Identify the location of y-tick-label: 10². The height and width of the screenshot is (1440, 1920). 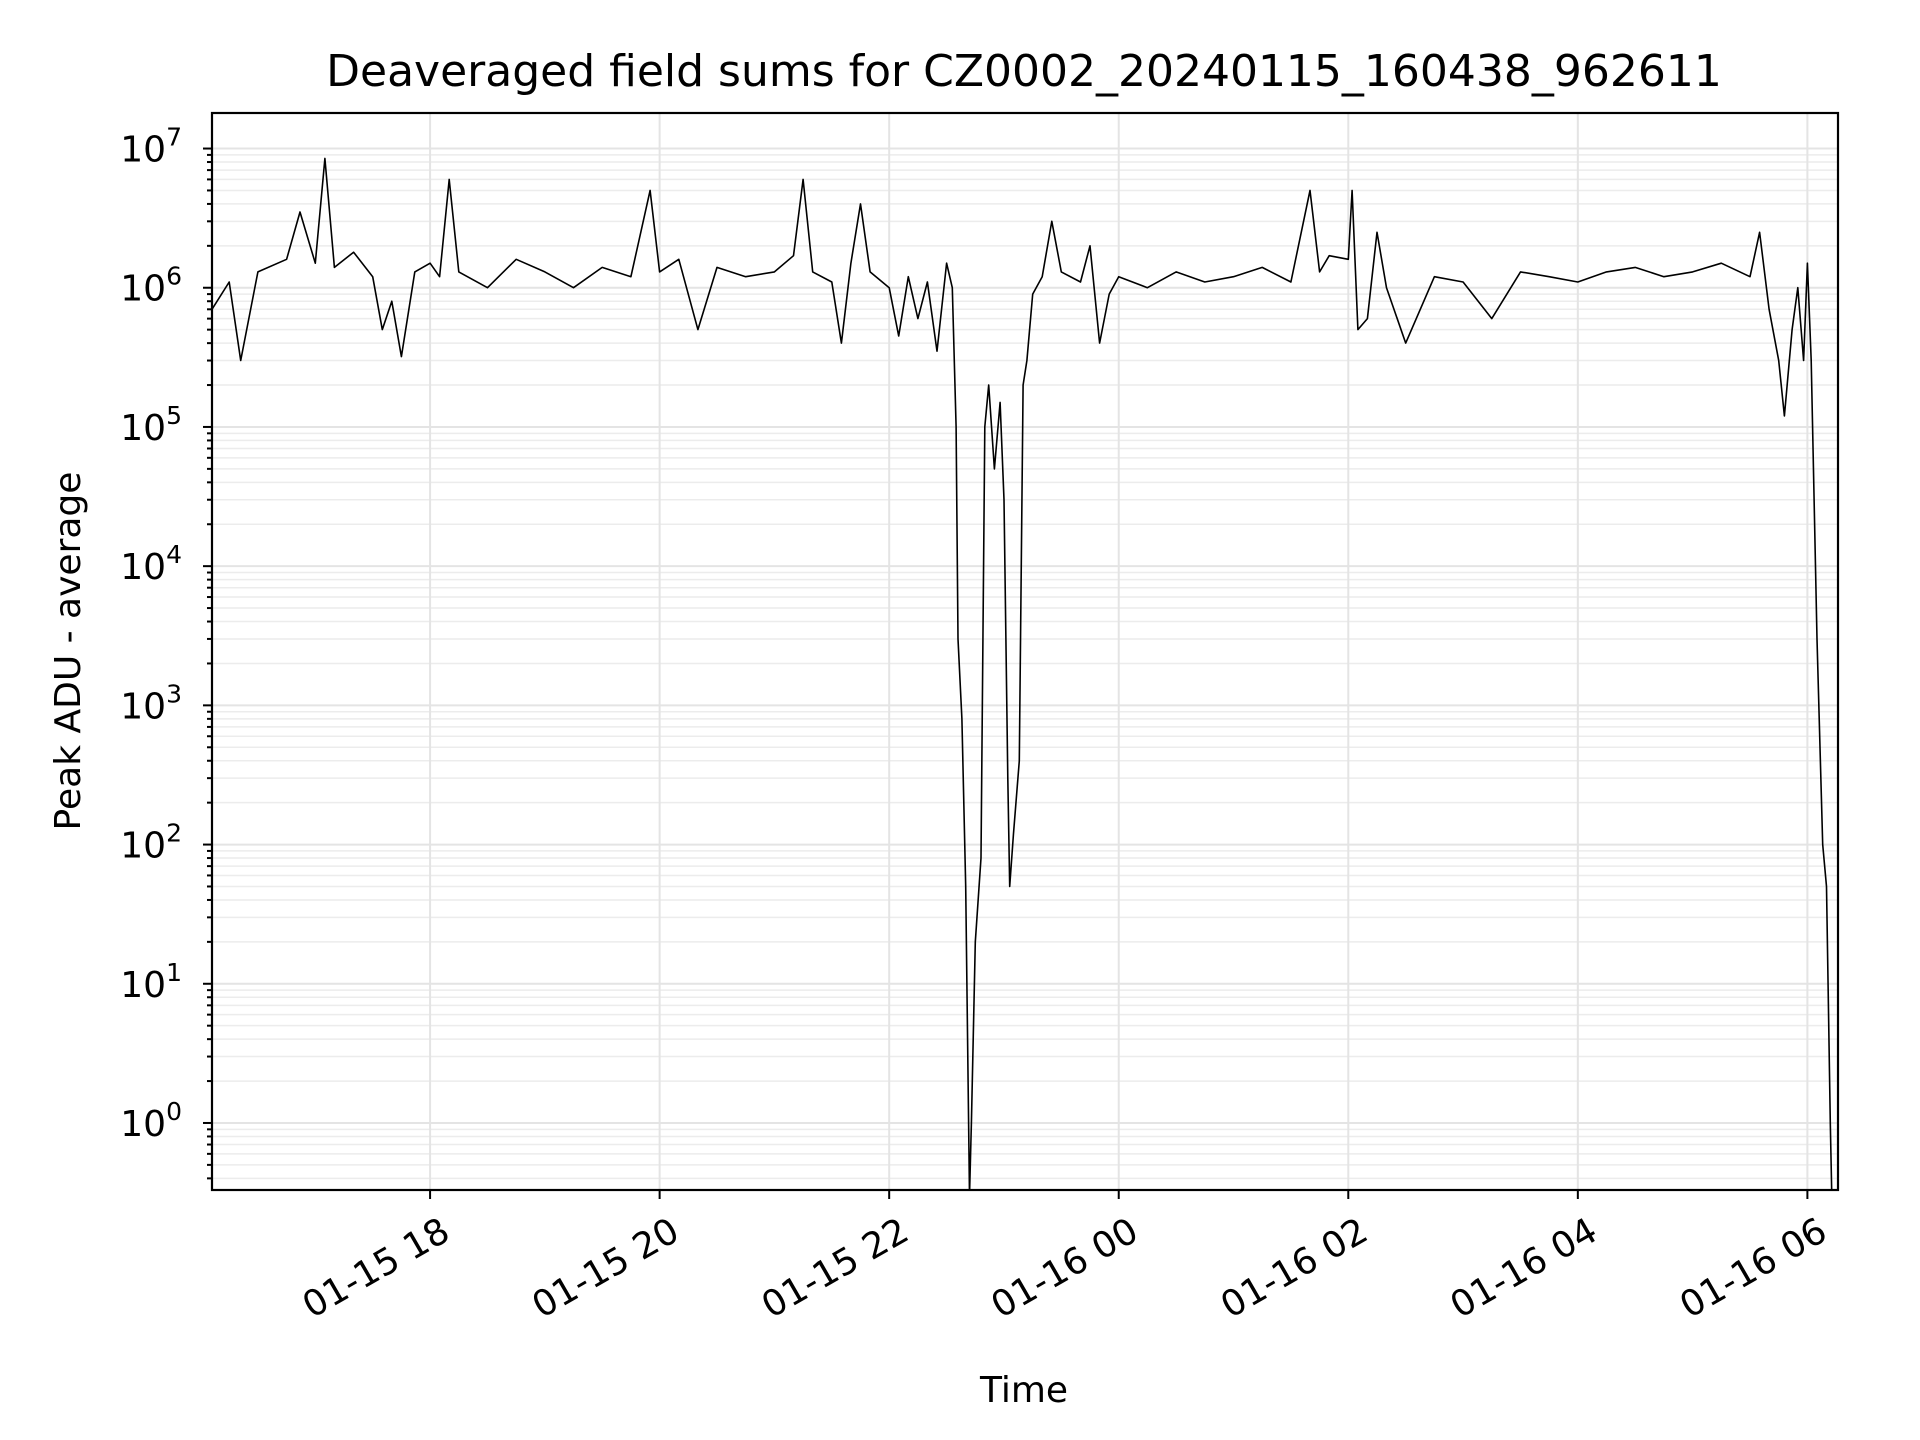
(151, 843).